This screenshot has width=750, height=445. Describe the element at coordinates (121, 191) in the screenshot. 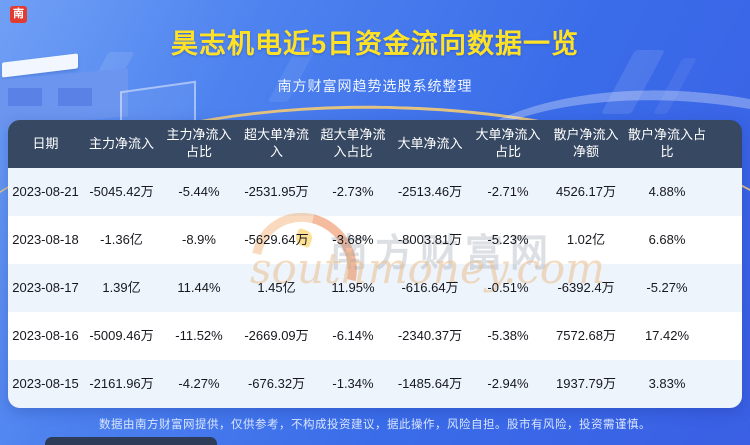

I see `table-cell: -5045.42万` at that location.